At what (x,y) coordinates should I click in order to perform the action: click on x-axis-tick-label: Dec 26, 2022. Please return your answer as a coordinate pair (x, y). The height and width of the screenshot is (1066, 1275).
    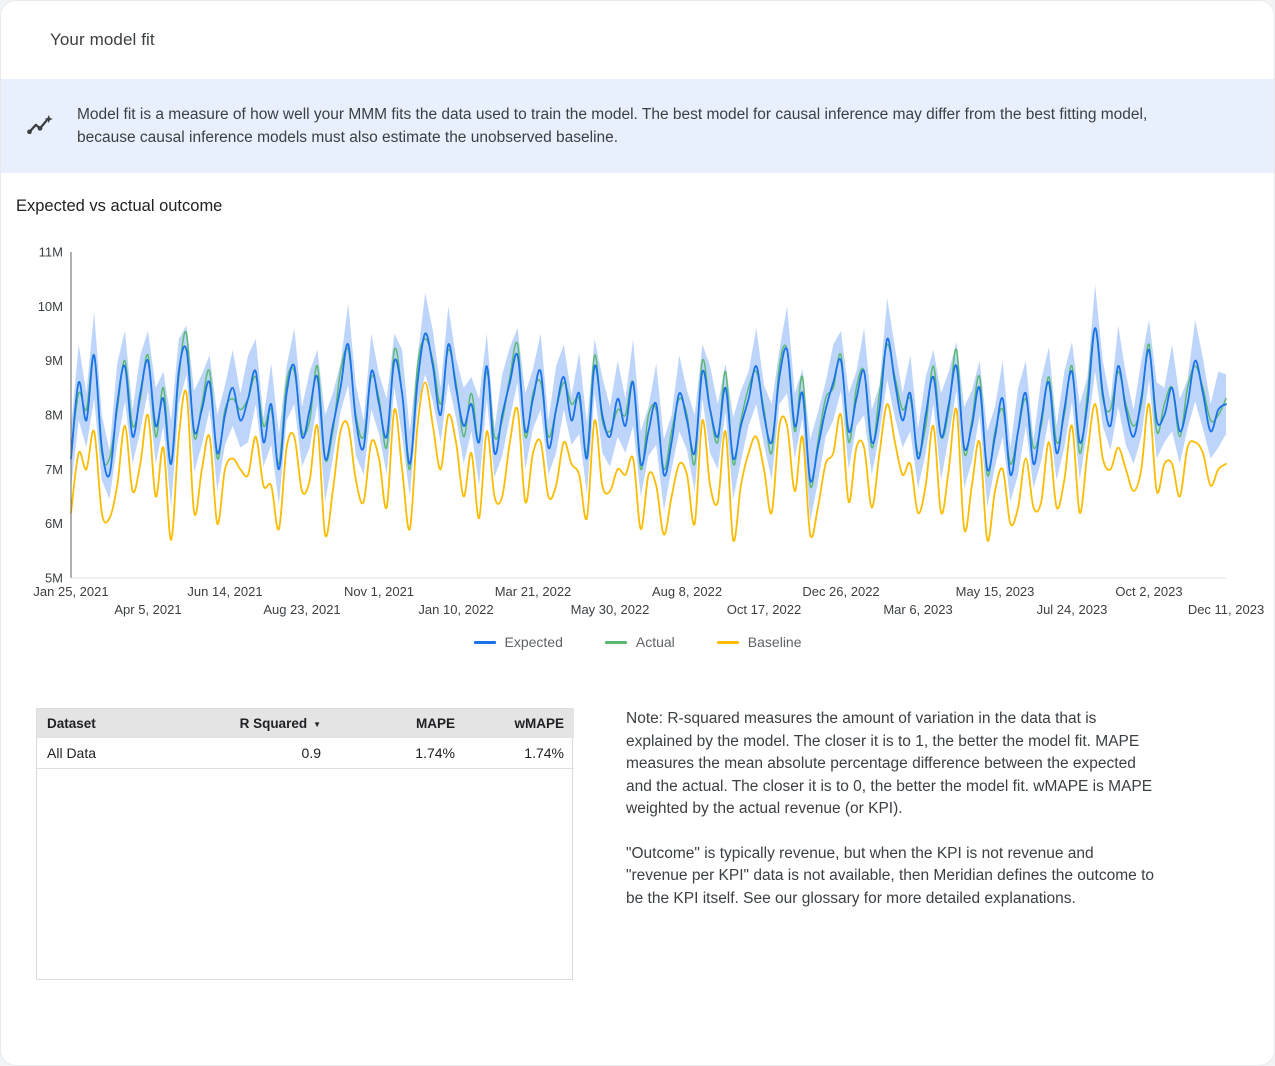
    Looking at the image, I should click on (840, 591).